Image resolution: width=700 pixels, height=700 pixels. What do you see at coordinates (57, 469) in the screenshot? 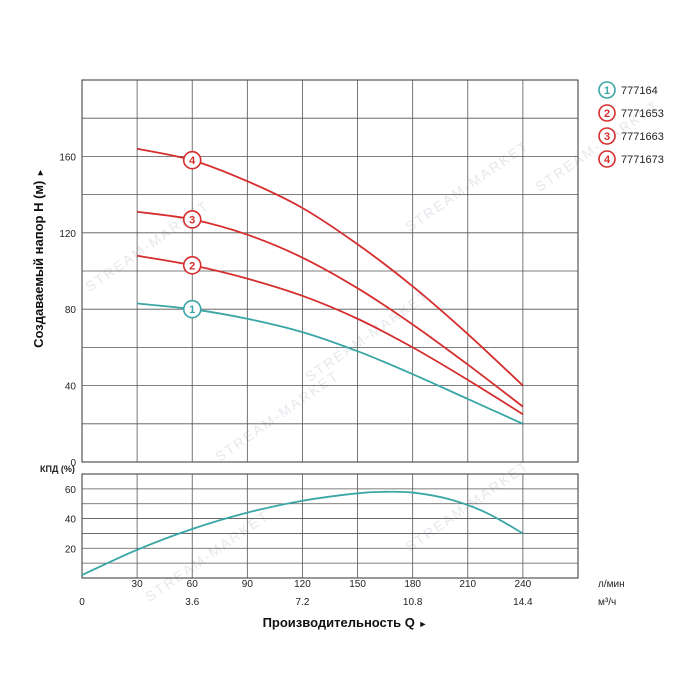
I see `efficiency-y-axis-label: КПД (%)` at bounding box center [57, 469].